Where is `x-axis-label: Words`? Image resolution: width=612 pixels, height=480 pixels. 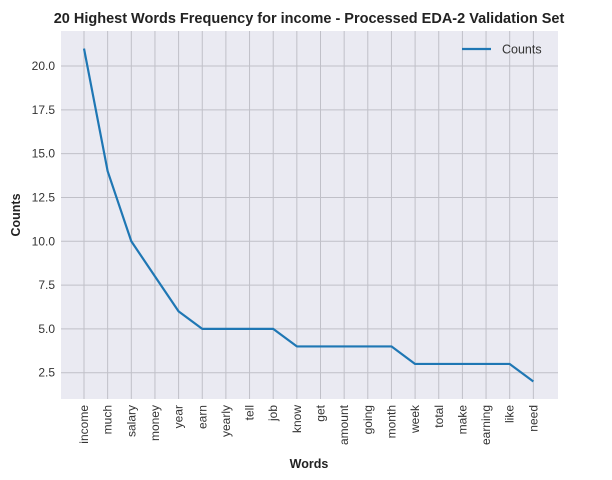
x-axis-label: Words is located at coordinates (309, 464).